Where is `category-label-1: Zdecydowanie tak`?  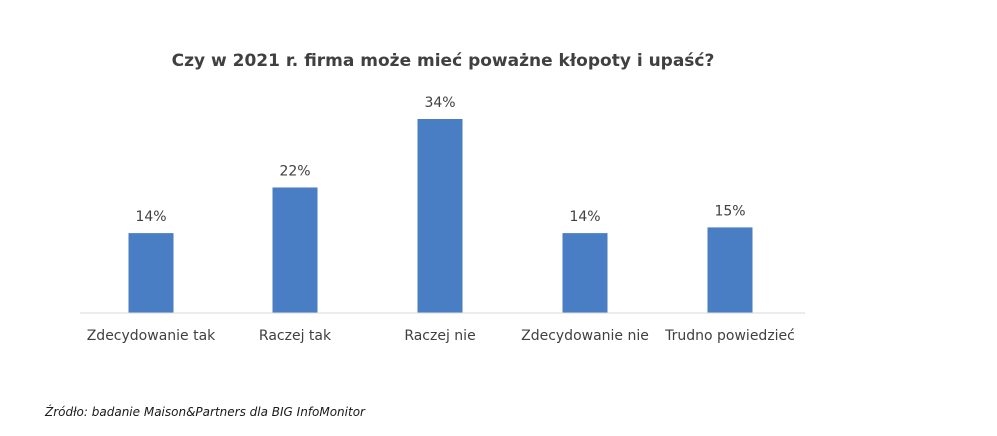
category-label-1: Zdecydowanie tak is located at coordinates (151, 336).